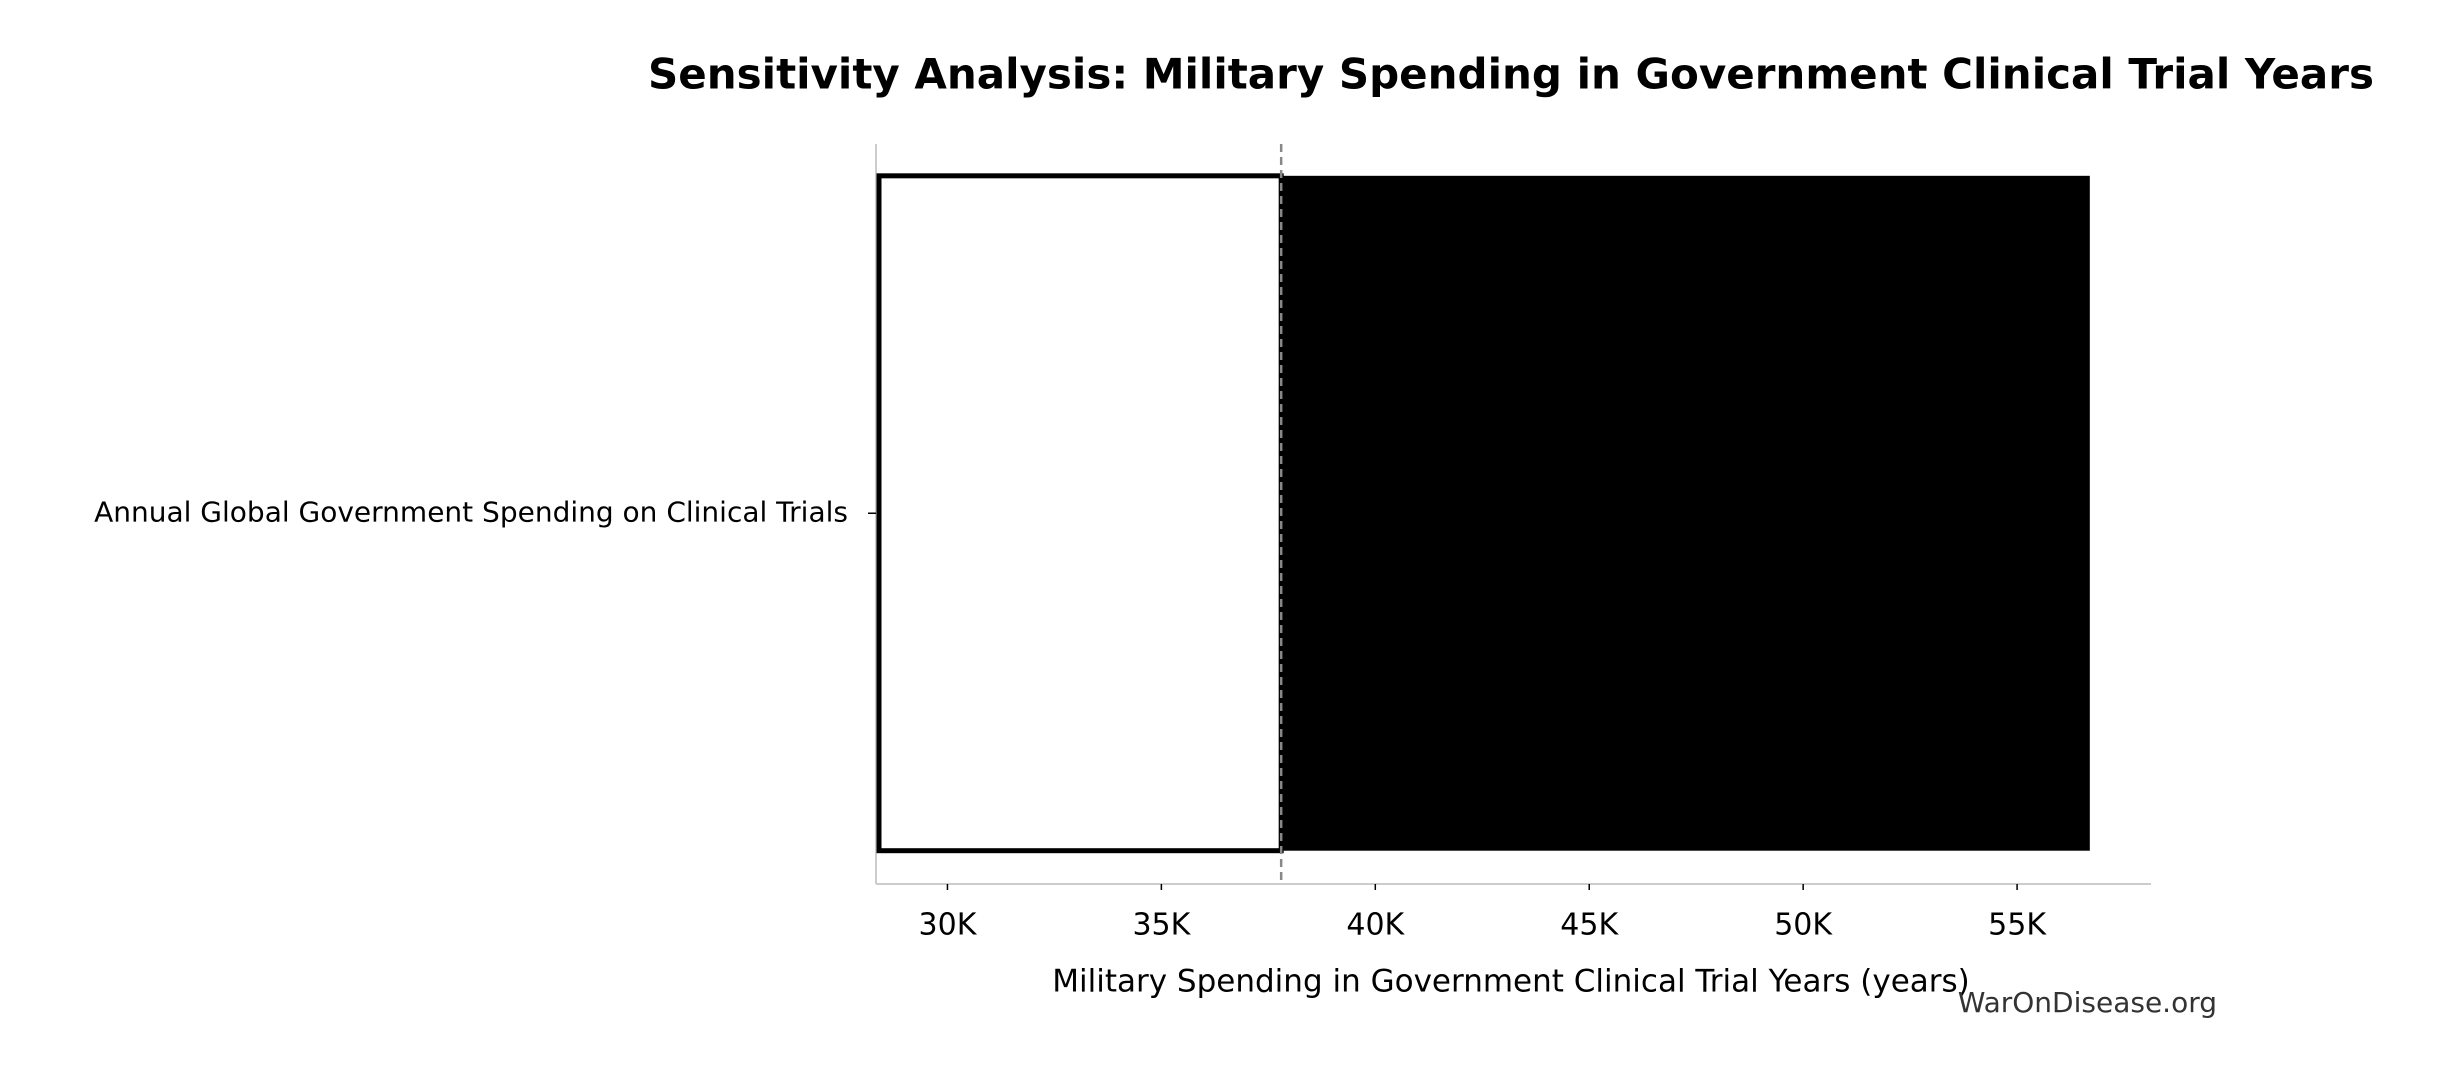  I want to click on x-tick-label: 55K, so click(2017, 925).